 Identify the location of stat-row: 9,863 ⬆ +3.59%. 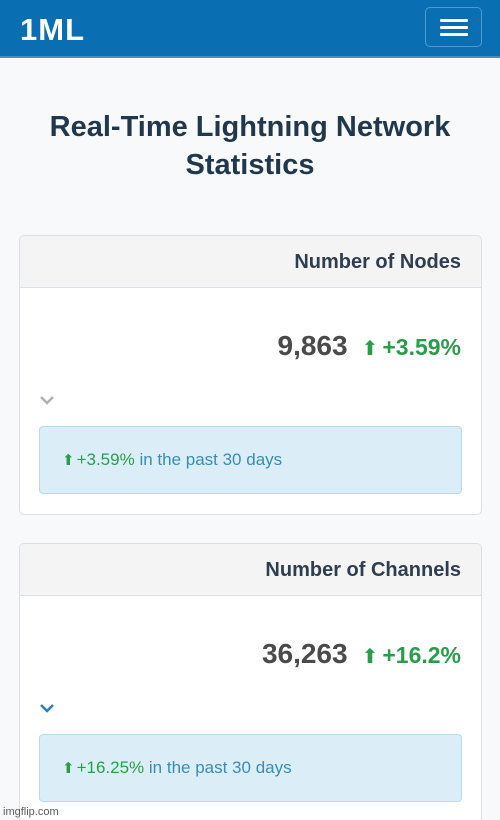
(370, 346).